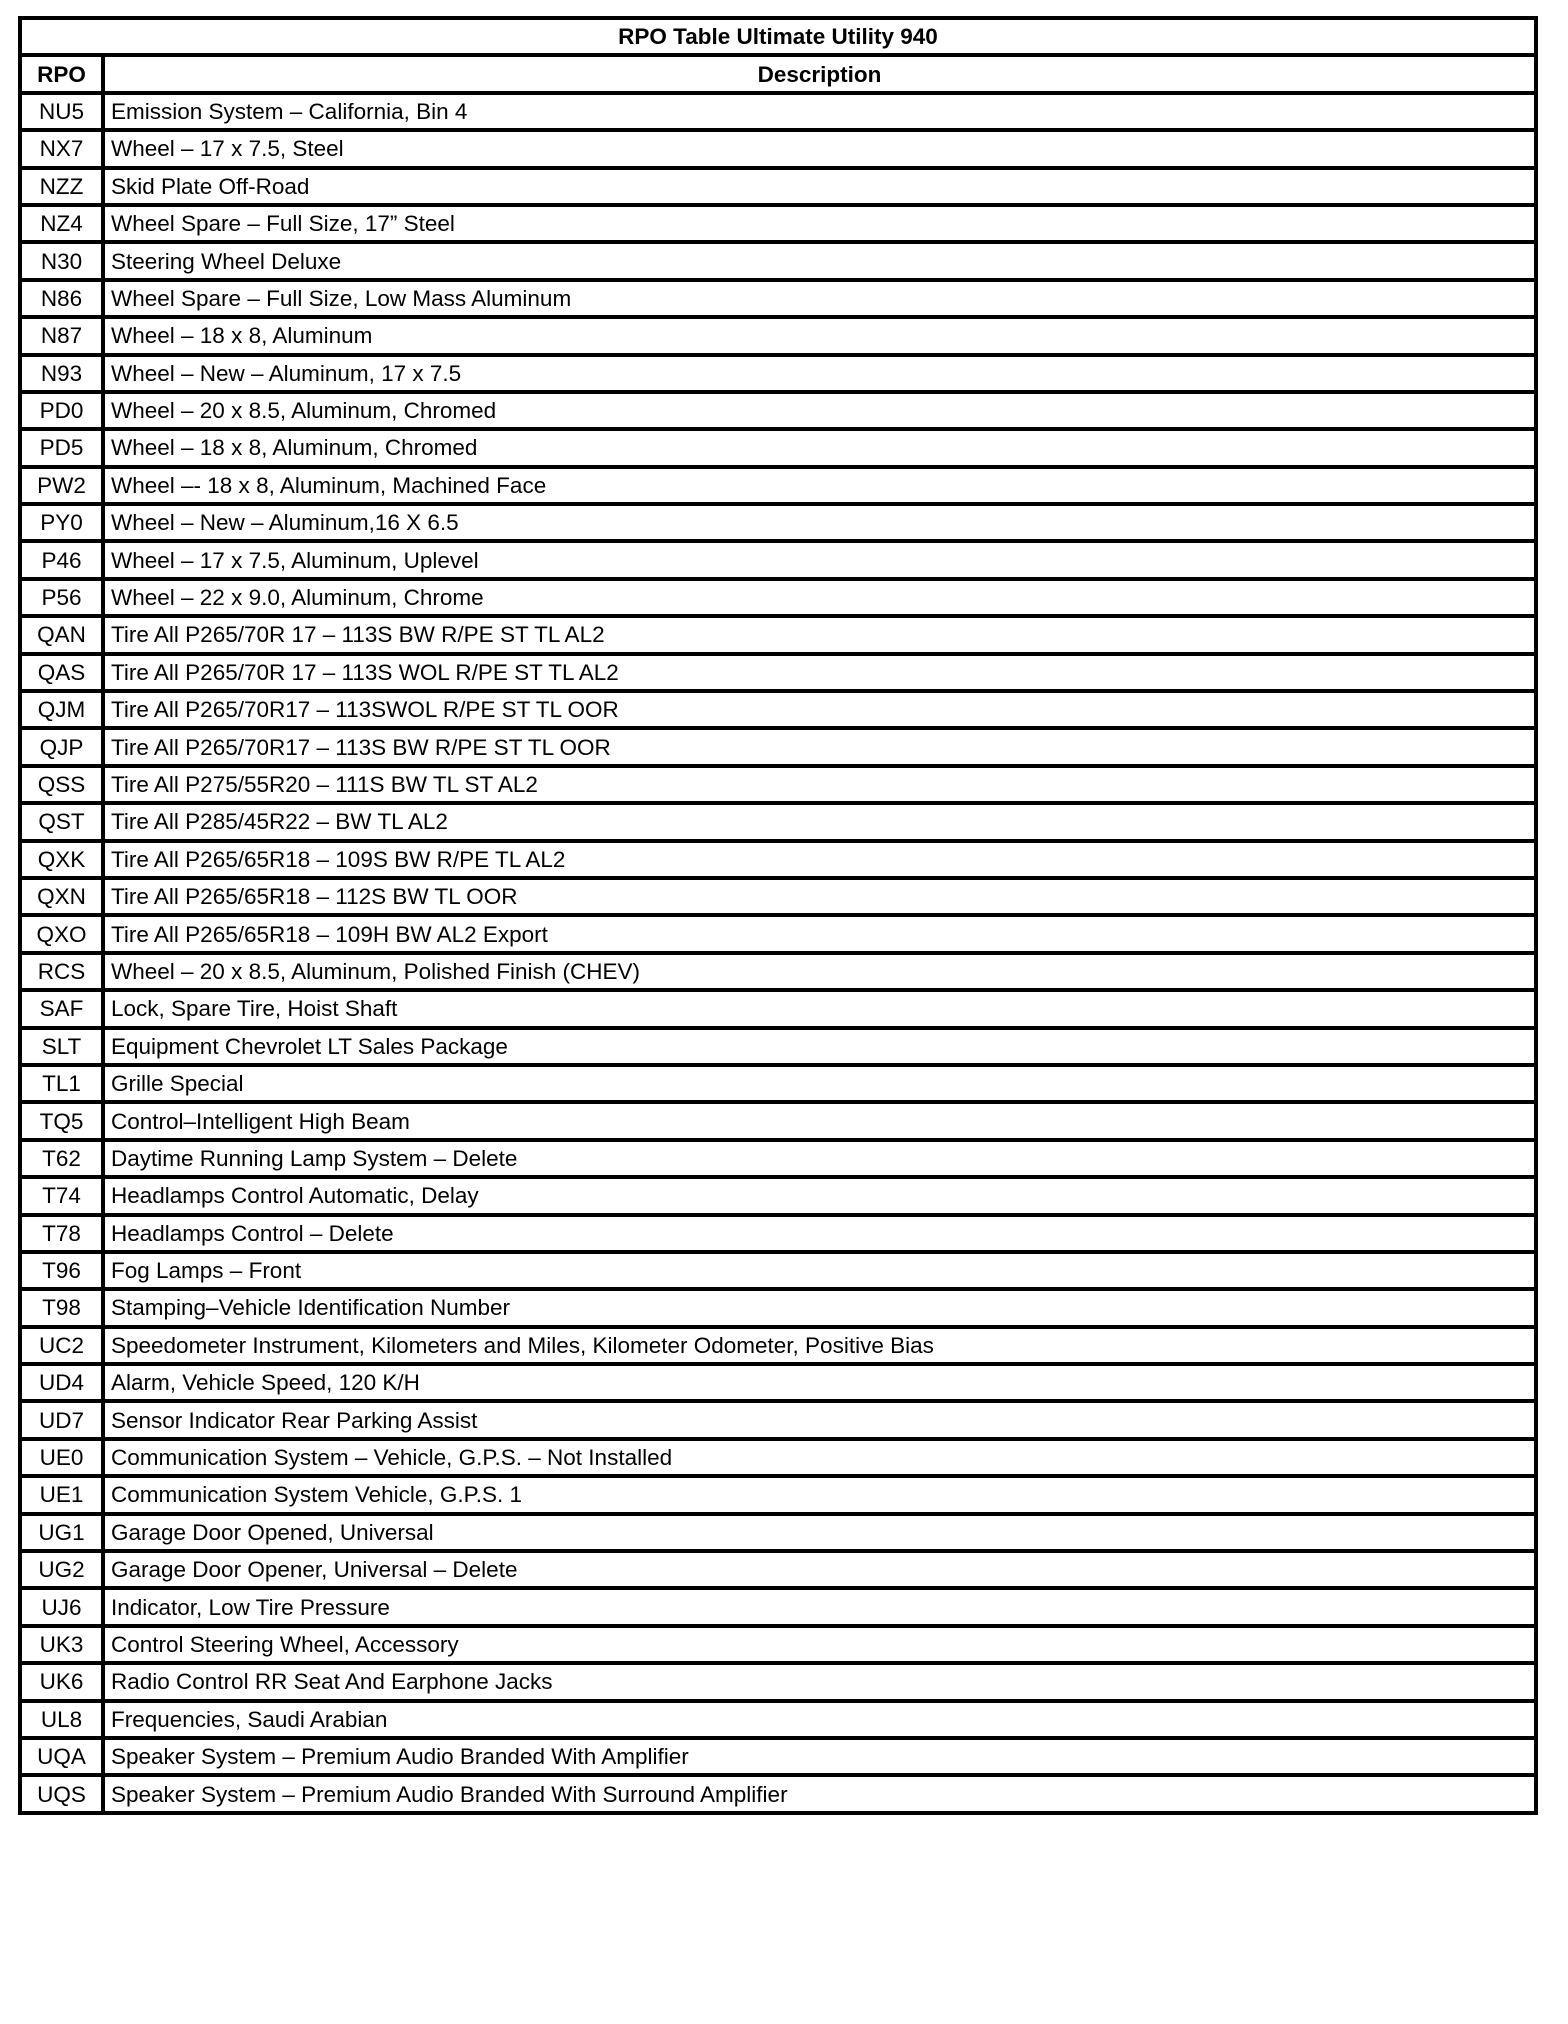  I want to click on table-row: NX7 Wheel – 17 x 7.5, Steel, so click(778, 149).